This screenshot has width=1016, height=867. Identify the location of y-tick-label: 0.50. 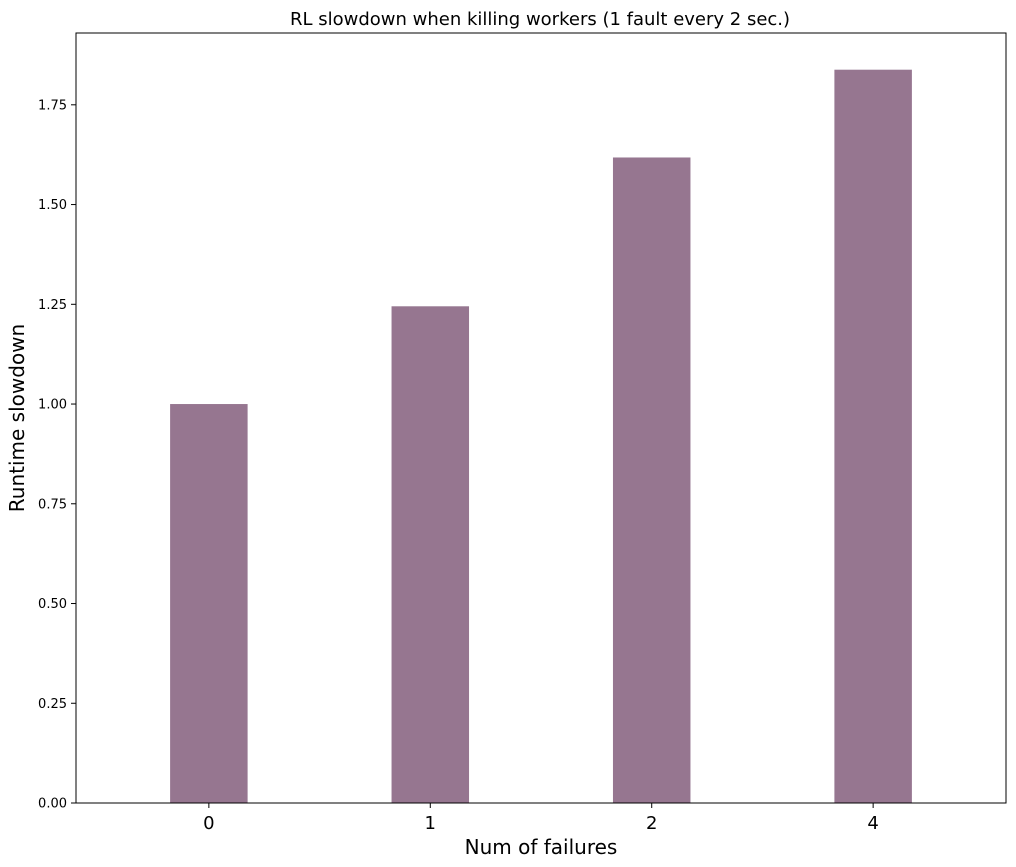
(52, 604).